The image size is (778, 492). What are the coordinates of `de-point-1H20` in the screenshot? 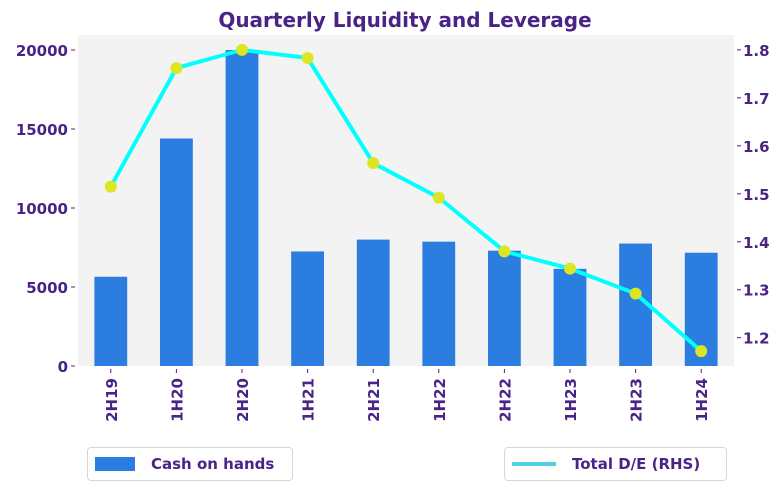 It's located at (176, 68).